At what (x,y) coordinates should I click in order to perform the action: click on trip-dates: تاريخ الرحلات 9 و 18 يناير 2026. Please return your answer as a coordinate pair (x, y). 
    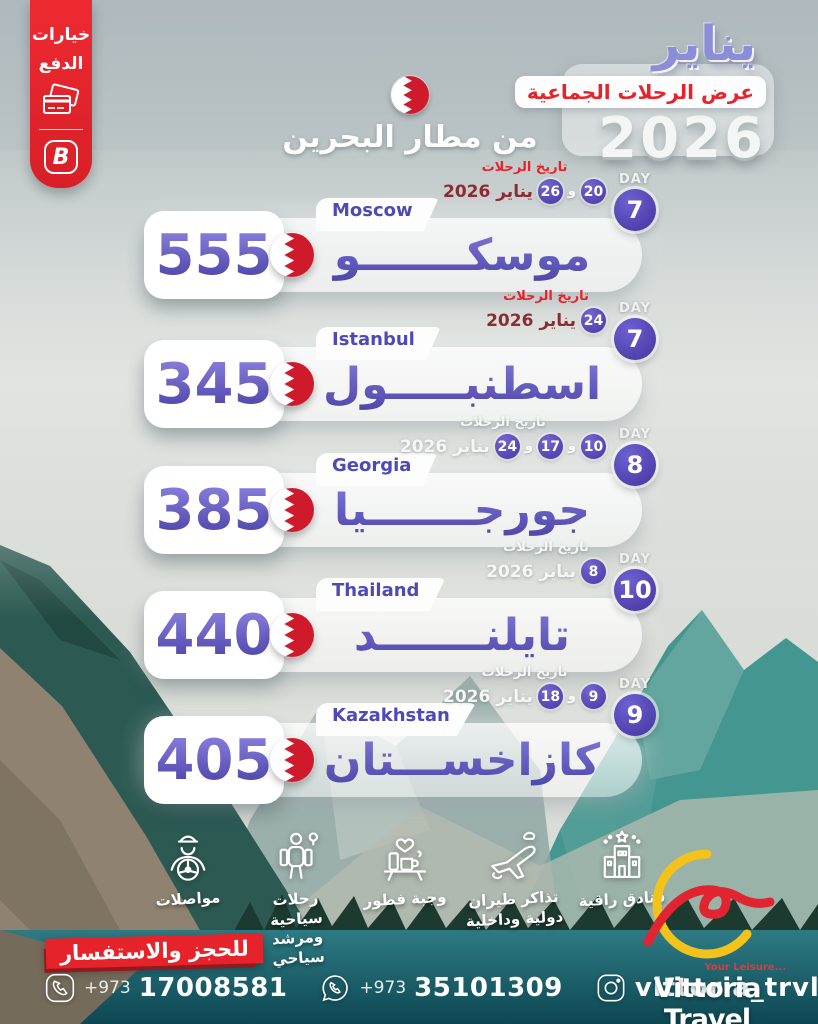
    Looking at the image, I should click on (524, 687).